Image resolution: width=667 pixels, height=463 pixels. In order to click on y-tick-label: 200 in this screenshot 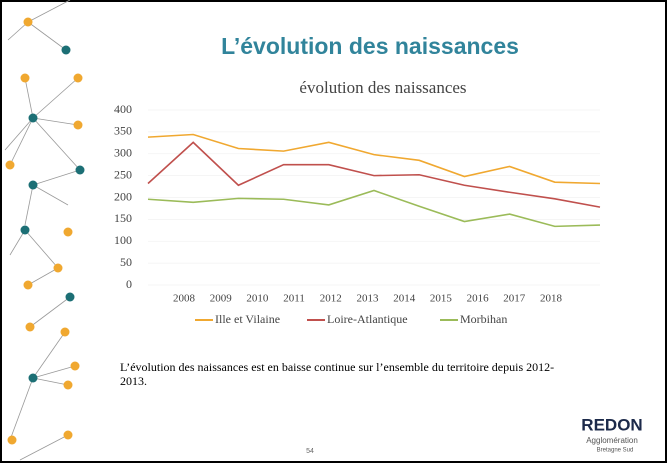, I will do `click(123, 196)`.